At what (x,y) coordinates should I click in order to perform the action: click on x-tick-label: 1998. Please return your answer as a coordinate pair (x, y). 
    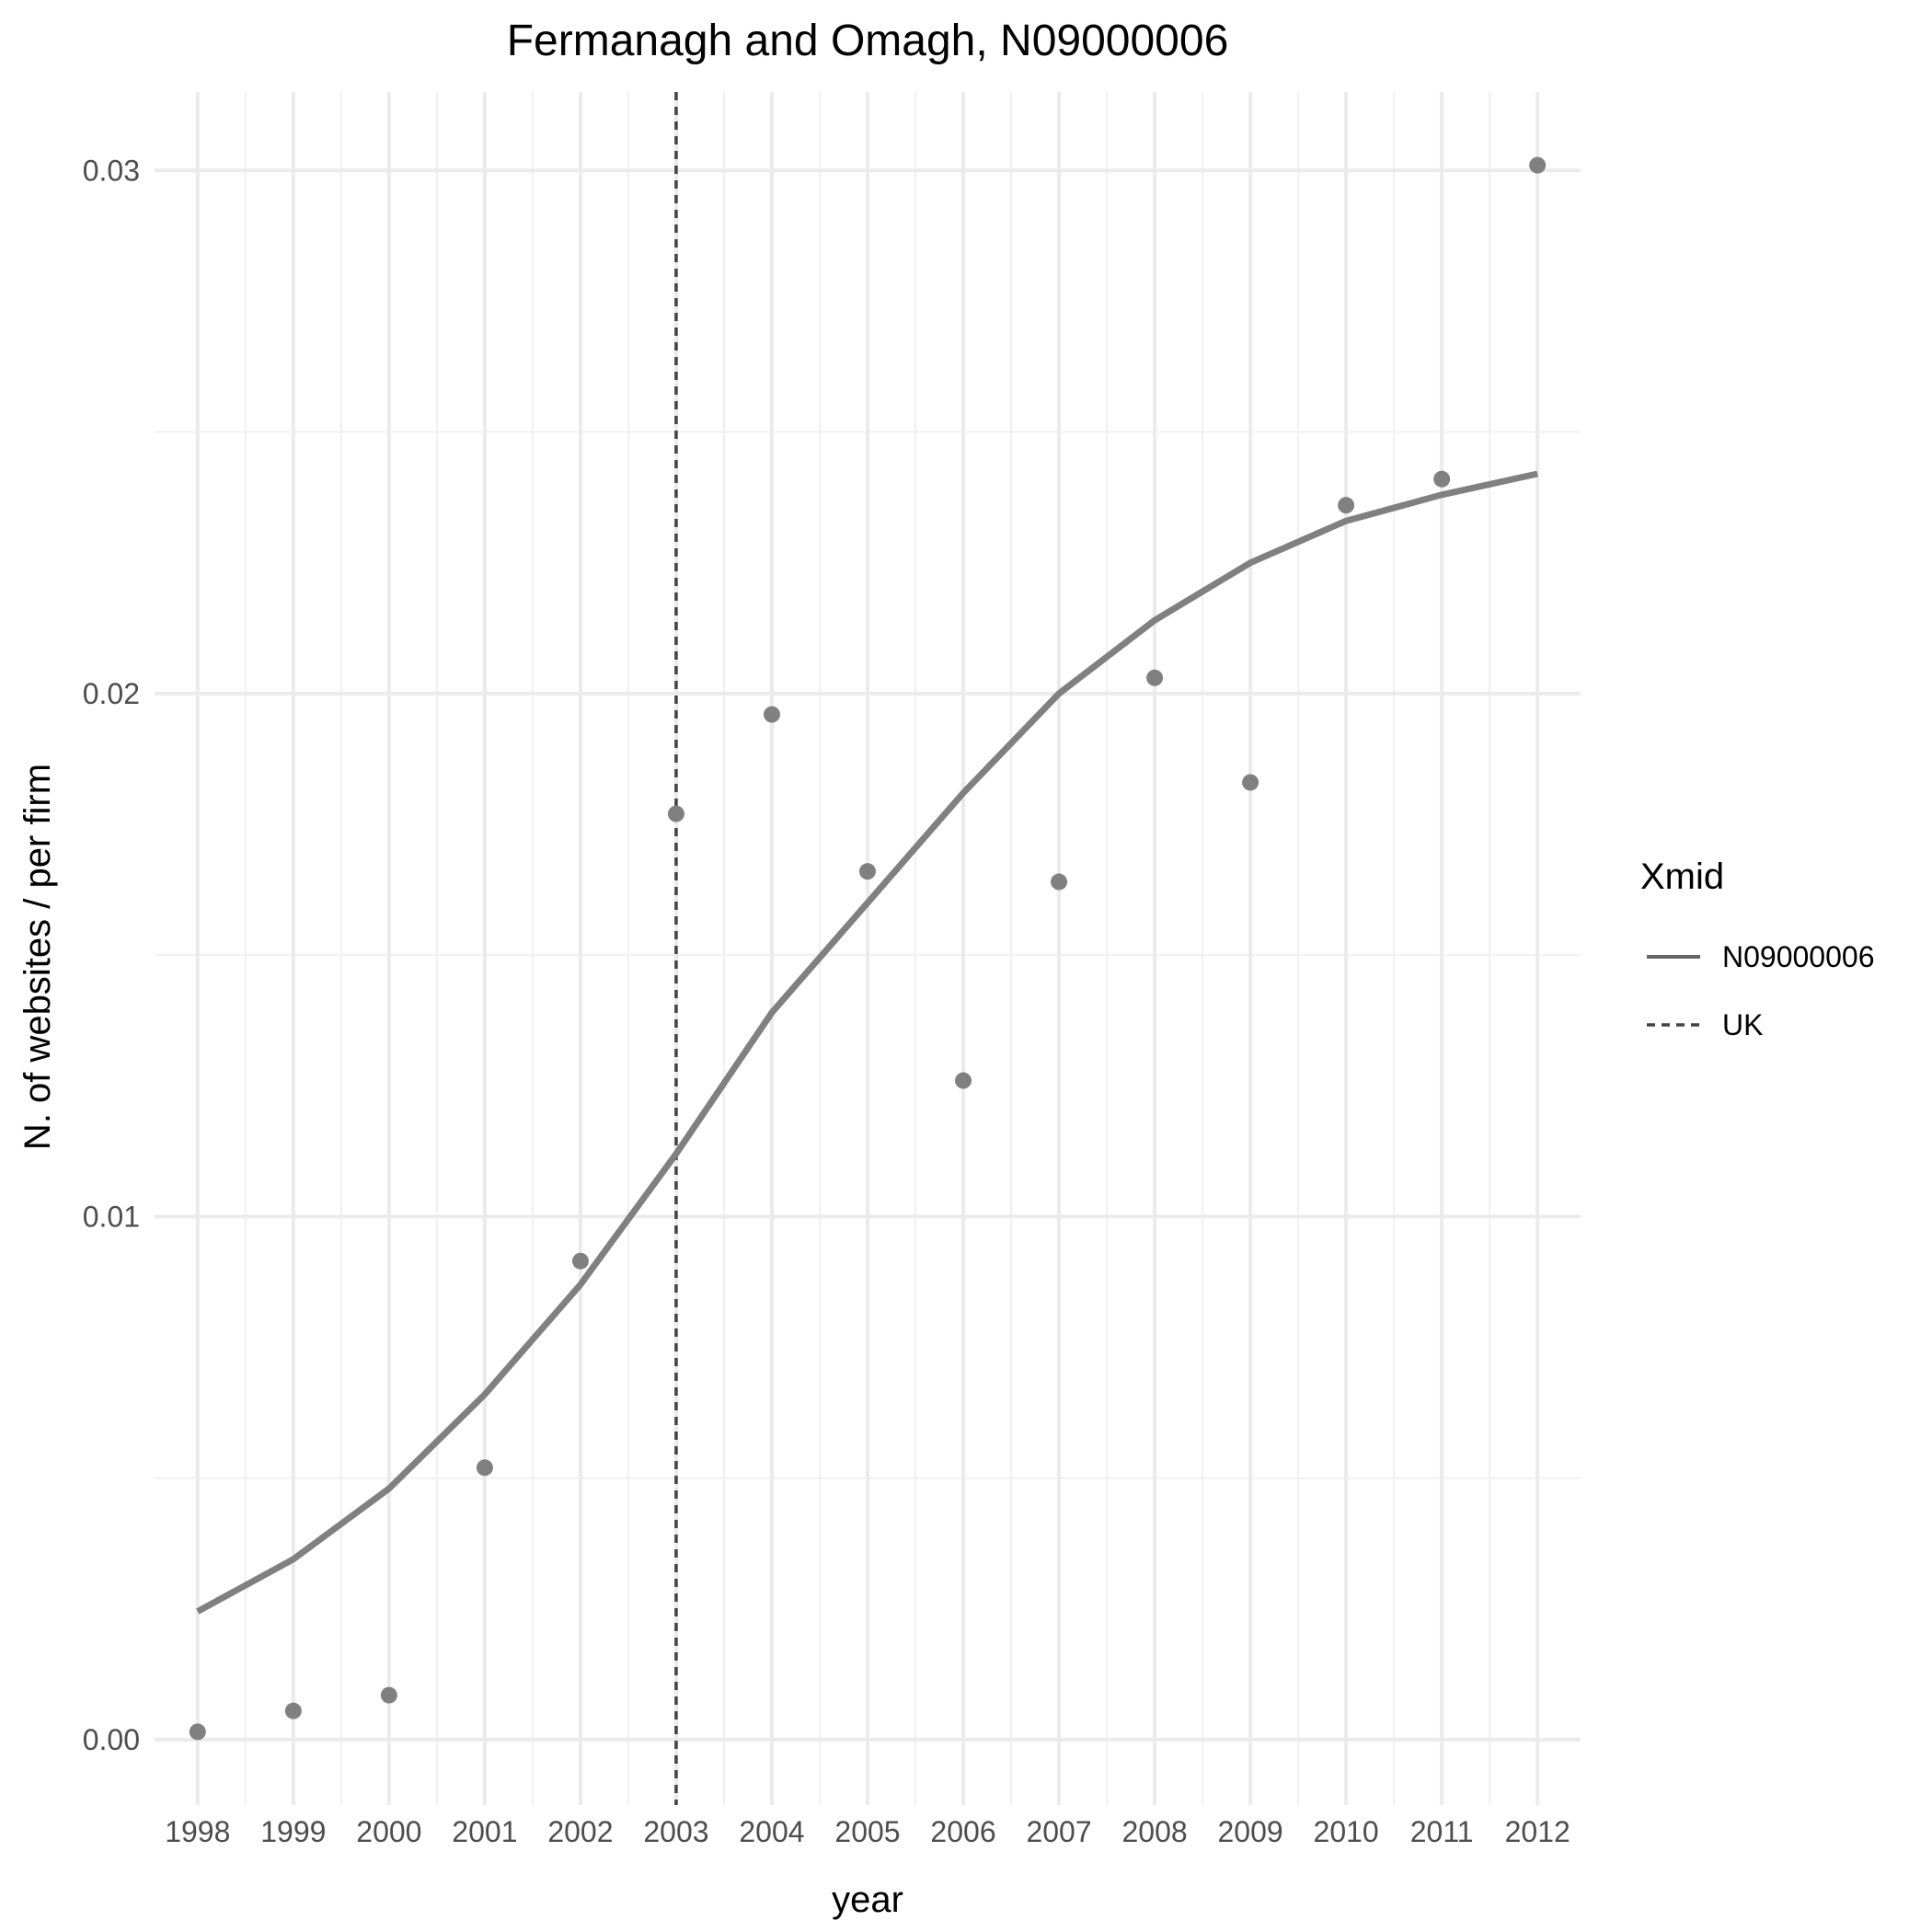
    Looking at the image, I should click on (197, 1831).